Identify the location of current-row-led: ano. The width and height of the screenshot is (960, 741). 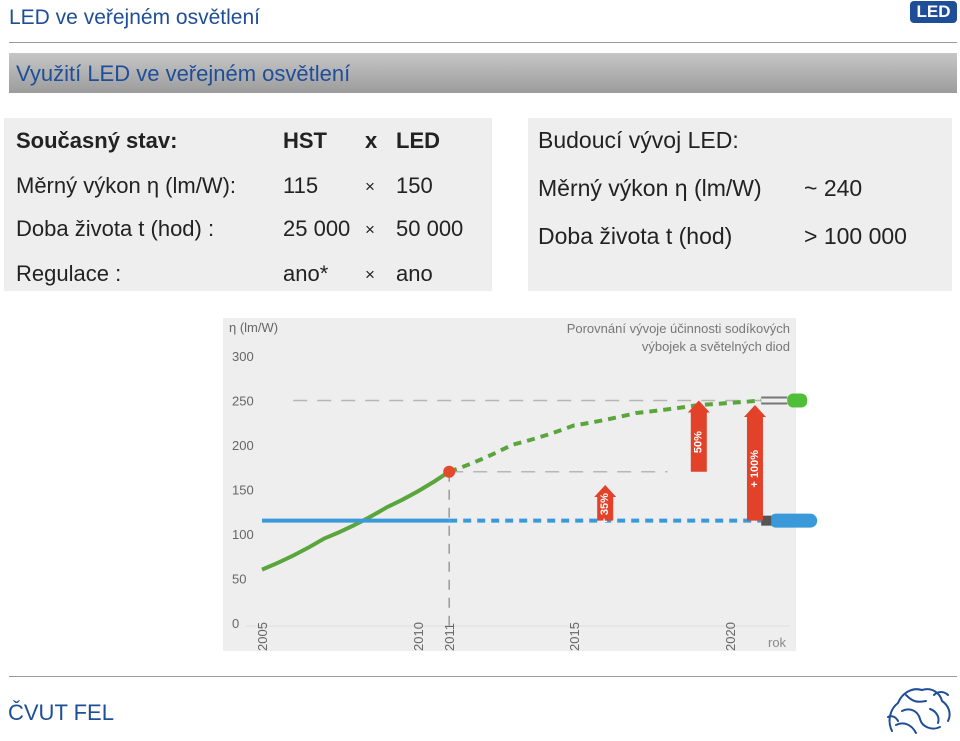
(414, 273).